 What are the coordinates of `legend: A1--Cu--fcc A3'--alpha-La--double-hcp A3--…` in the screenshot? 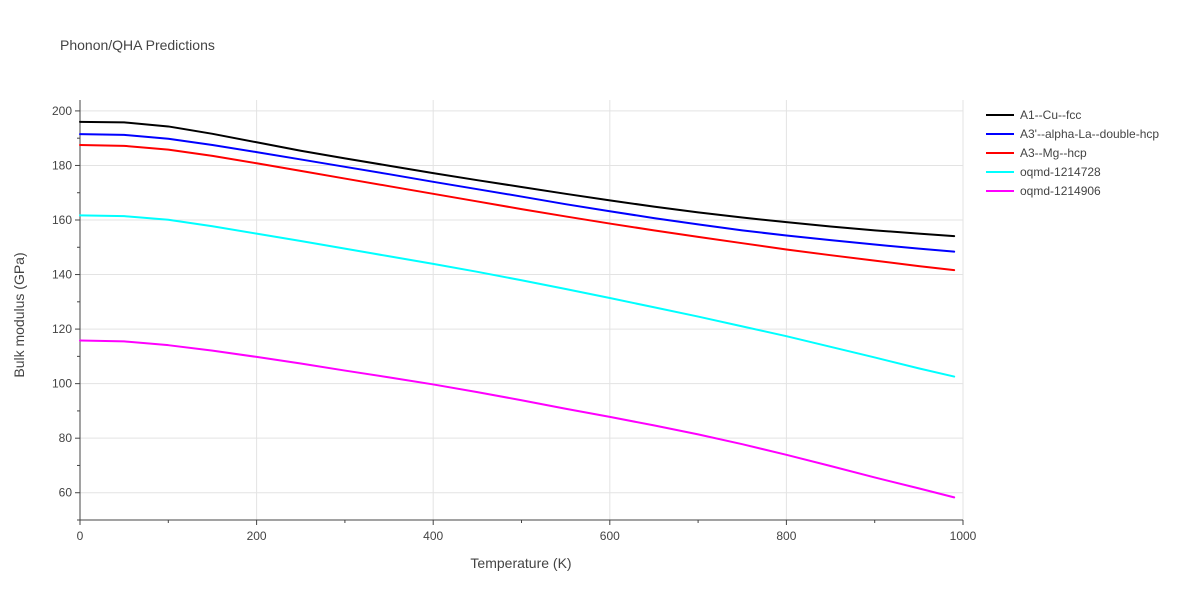 It's located at (1072, 153).